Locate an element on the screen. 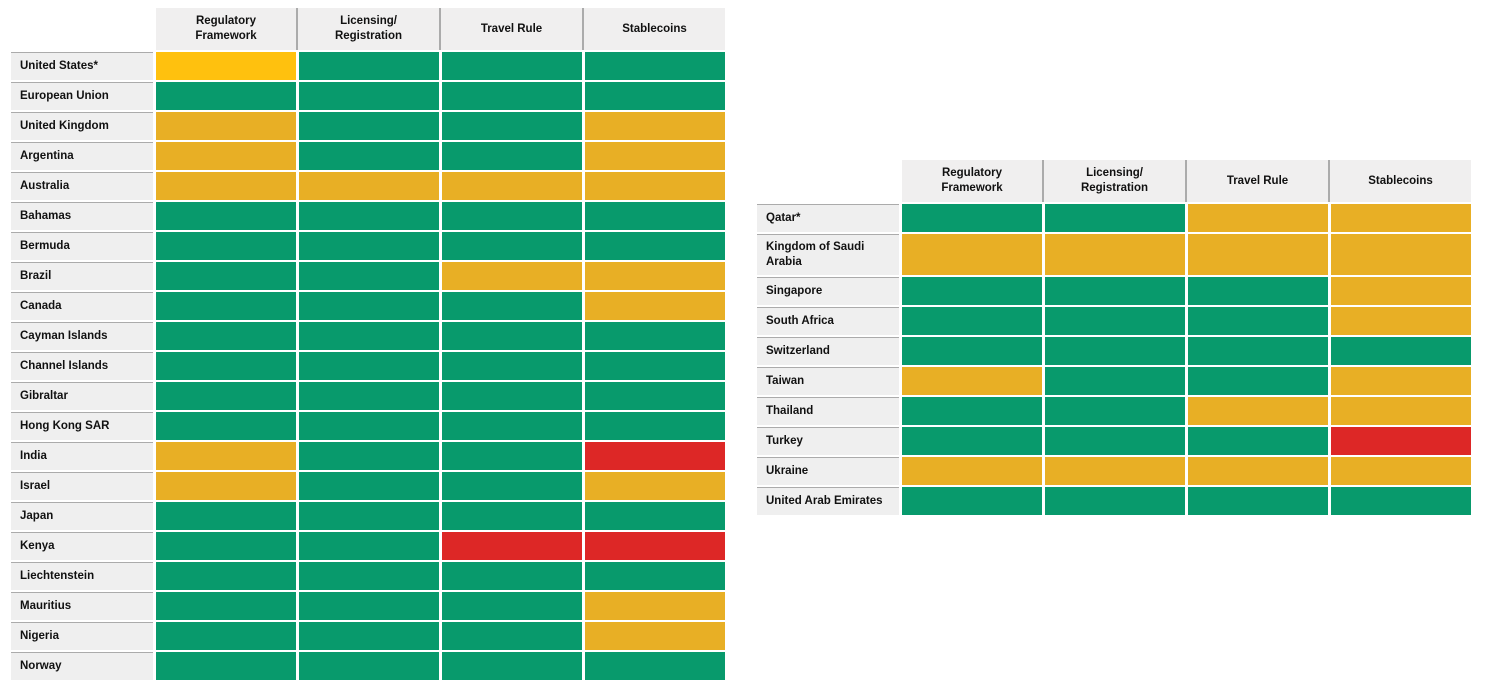 This screenshot has width=1500, height=690. row-label: Mauritius is located at coordinates (82, 606).